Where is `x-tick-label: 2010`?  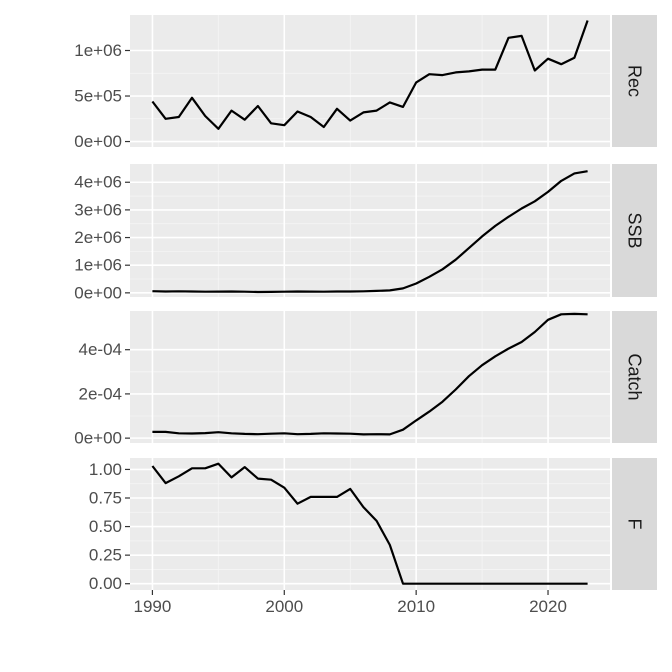 x-tick-label: 2010 is located at coordinates (416, 606).